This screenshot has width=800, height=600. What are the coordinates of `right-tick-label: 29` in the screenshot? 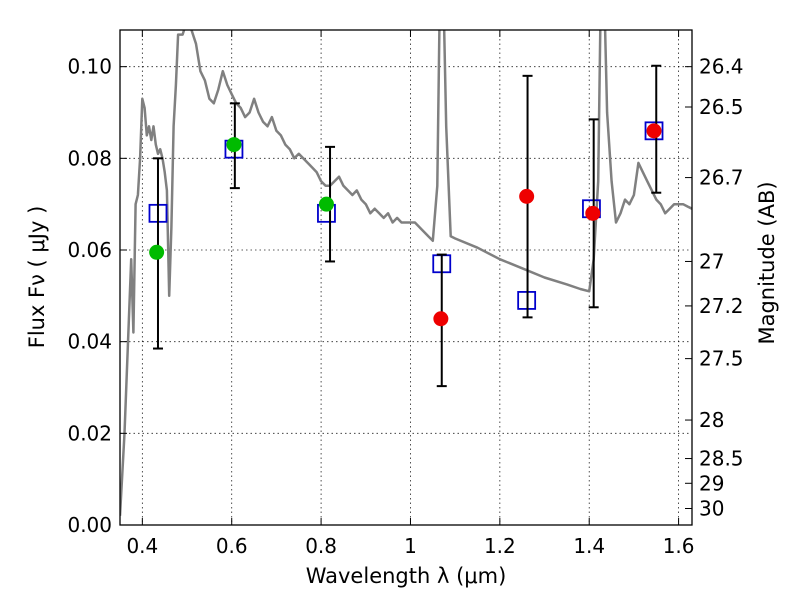 It's located at (711, 483).